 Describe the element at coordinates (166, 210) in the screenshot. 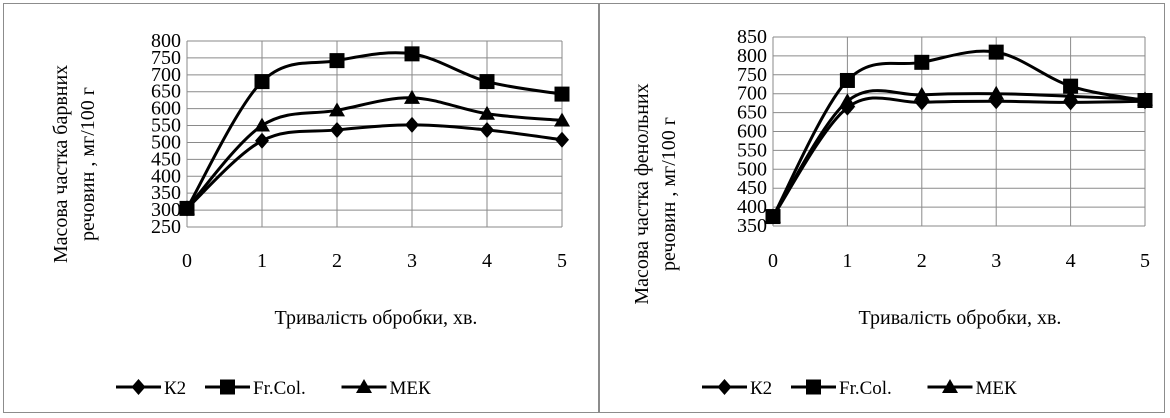

I see `y-tick-label: 300` at that location.